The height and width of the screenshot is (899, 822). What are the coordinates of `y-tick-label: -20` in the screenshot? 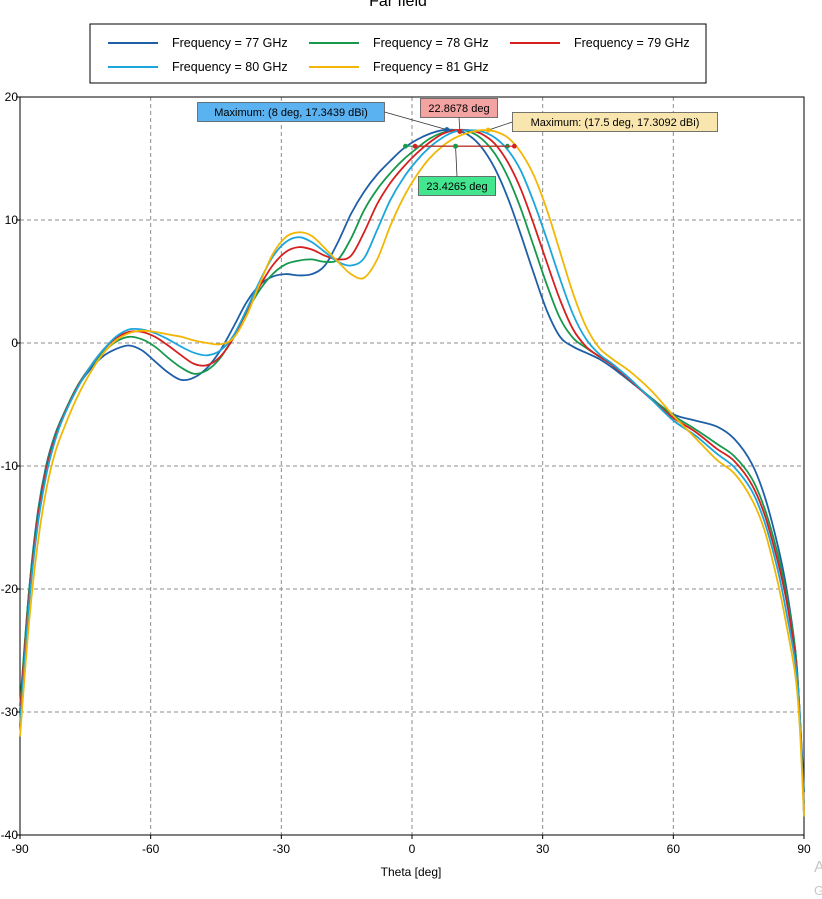 It's located at (10, 589).